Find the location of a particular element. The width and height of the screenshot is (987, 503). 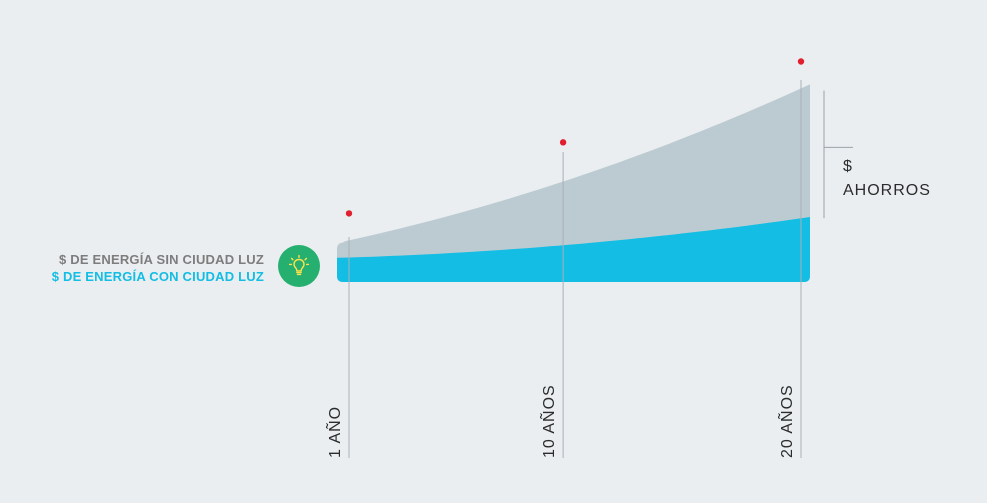

savings-text: AHORROS is located at coordinates (887, 190).